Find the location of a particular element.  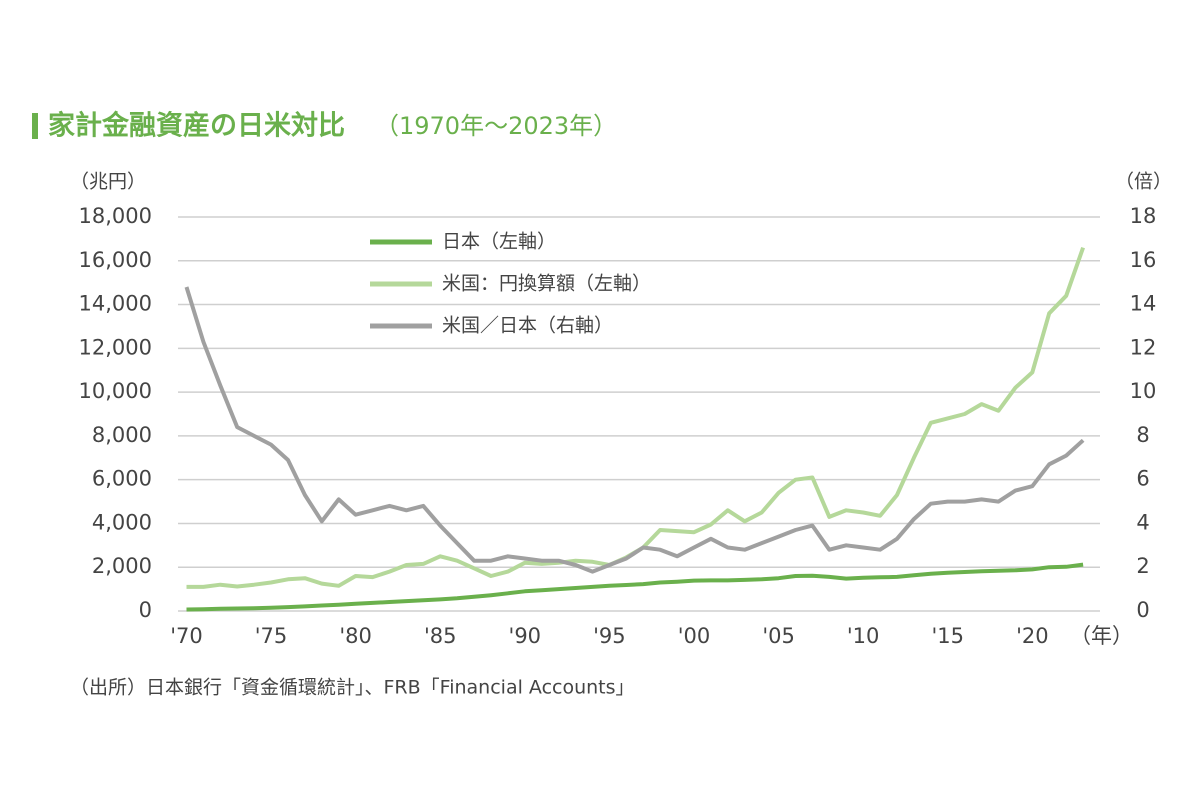

legend-label: 米国：円換算額（左軸） is located at coordinates (546, 284).